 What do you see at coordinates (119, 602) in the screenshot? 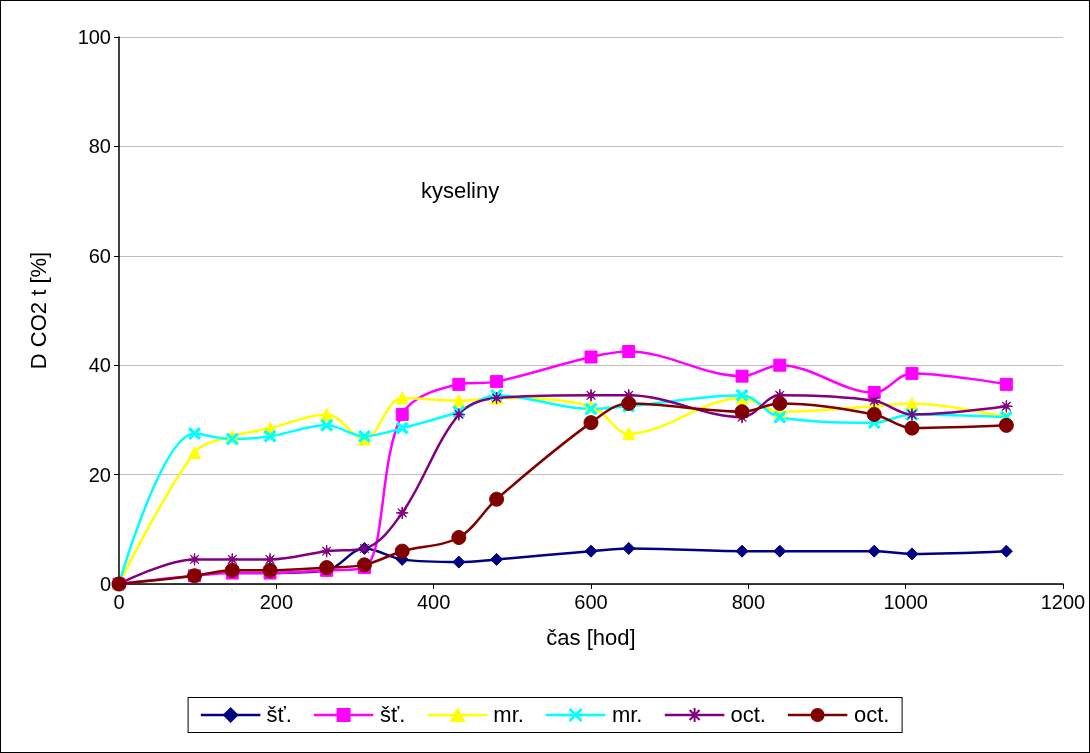
I see `x-tick-label: 0` at bounding box center [119, 602].